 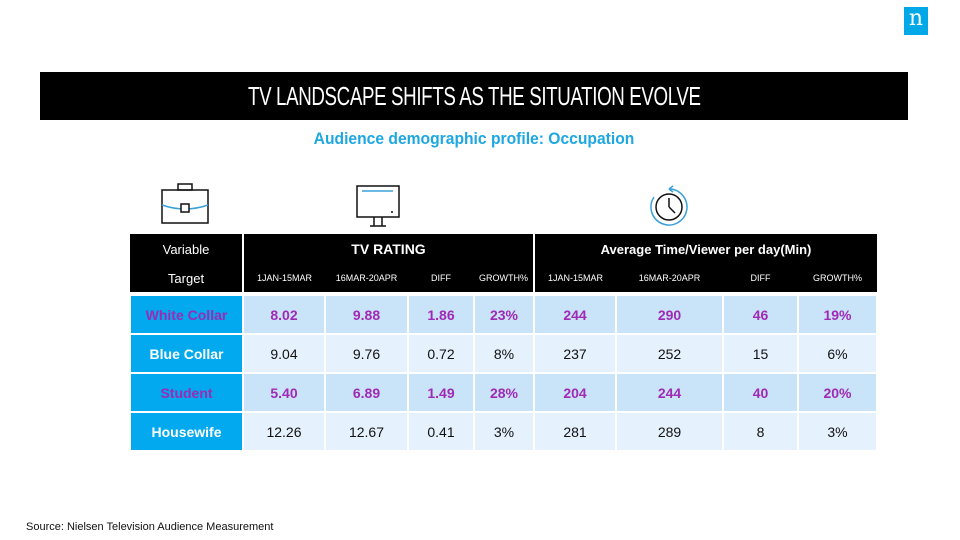 What do you see at coordinates (284, 392) in the screenshot?
I see `table-cell: 5.40` at bounding box center [284, 392].